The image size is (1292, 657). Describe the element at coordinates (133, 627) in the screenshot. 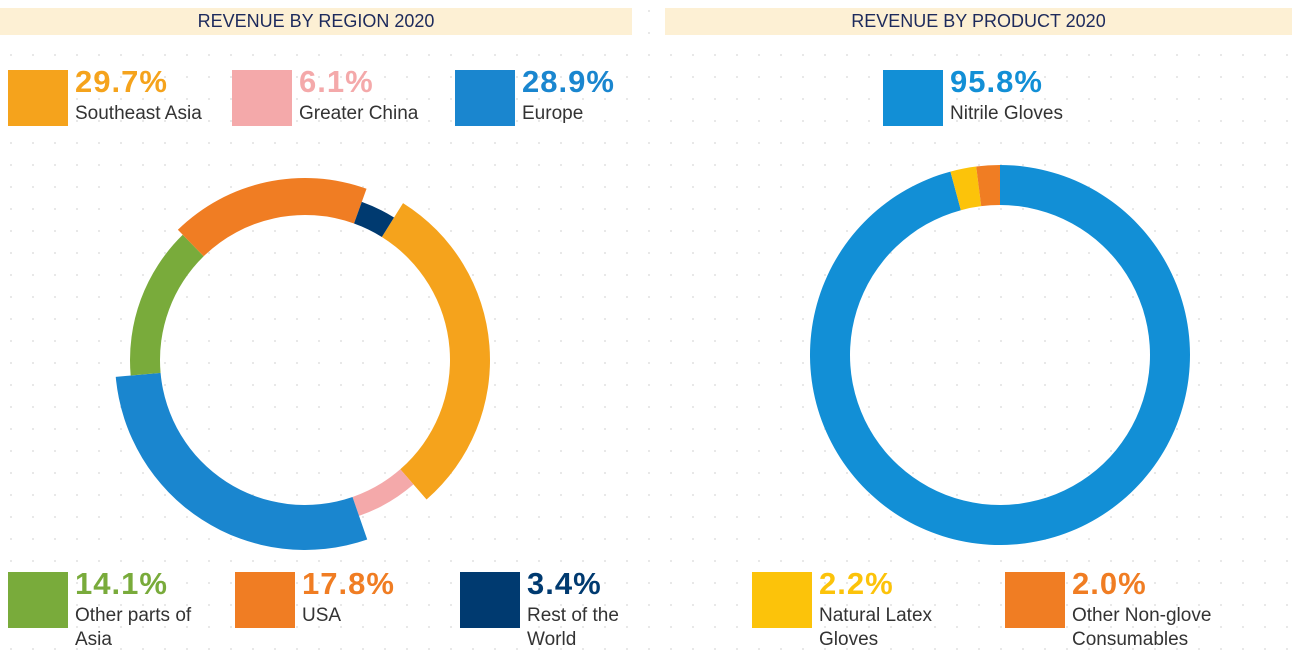

I see `legend-label: Other parts of Asia` at that location.